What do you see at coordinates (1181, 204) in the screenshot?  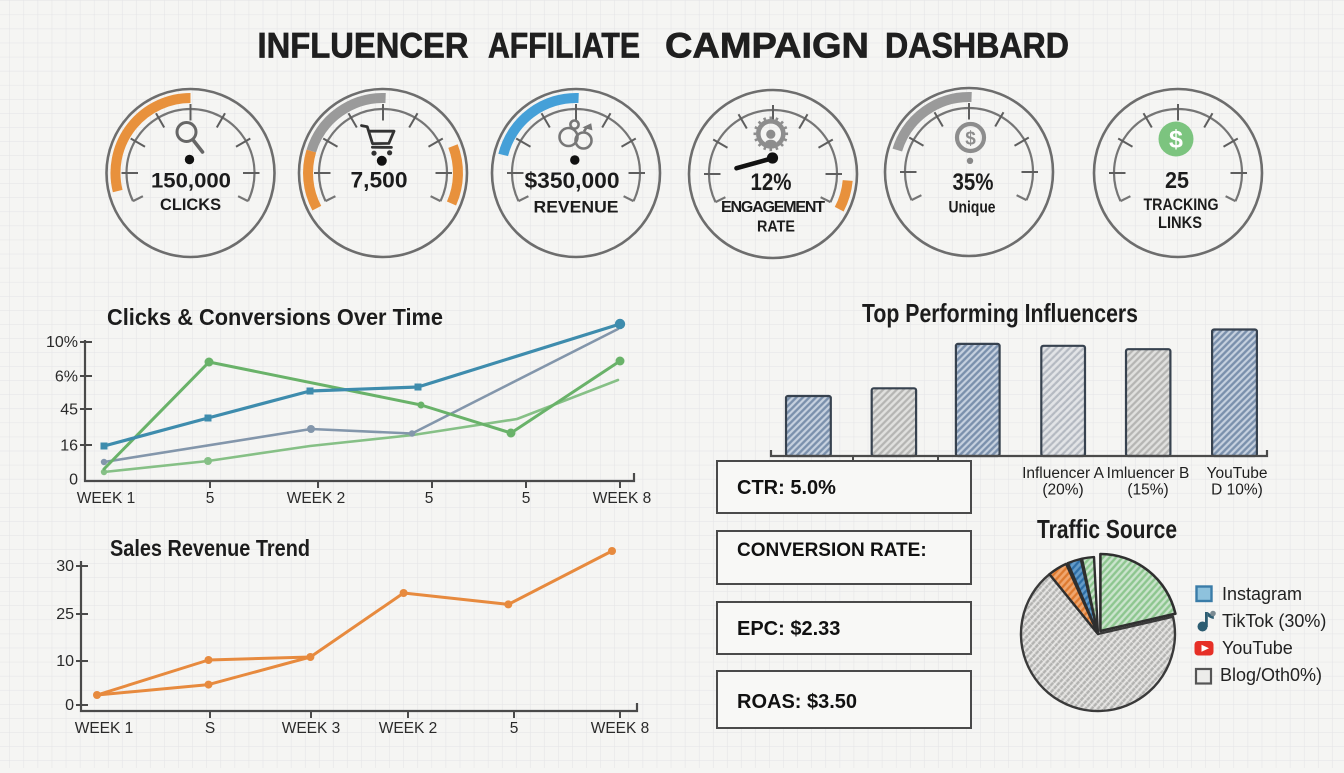 I see `svg-text: TRACKING` at bounding box center [1181, 204].